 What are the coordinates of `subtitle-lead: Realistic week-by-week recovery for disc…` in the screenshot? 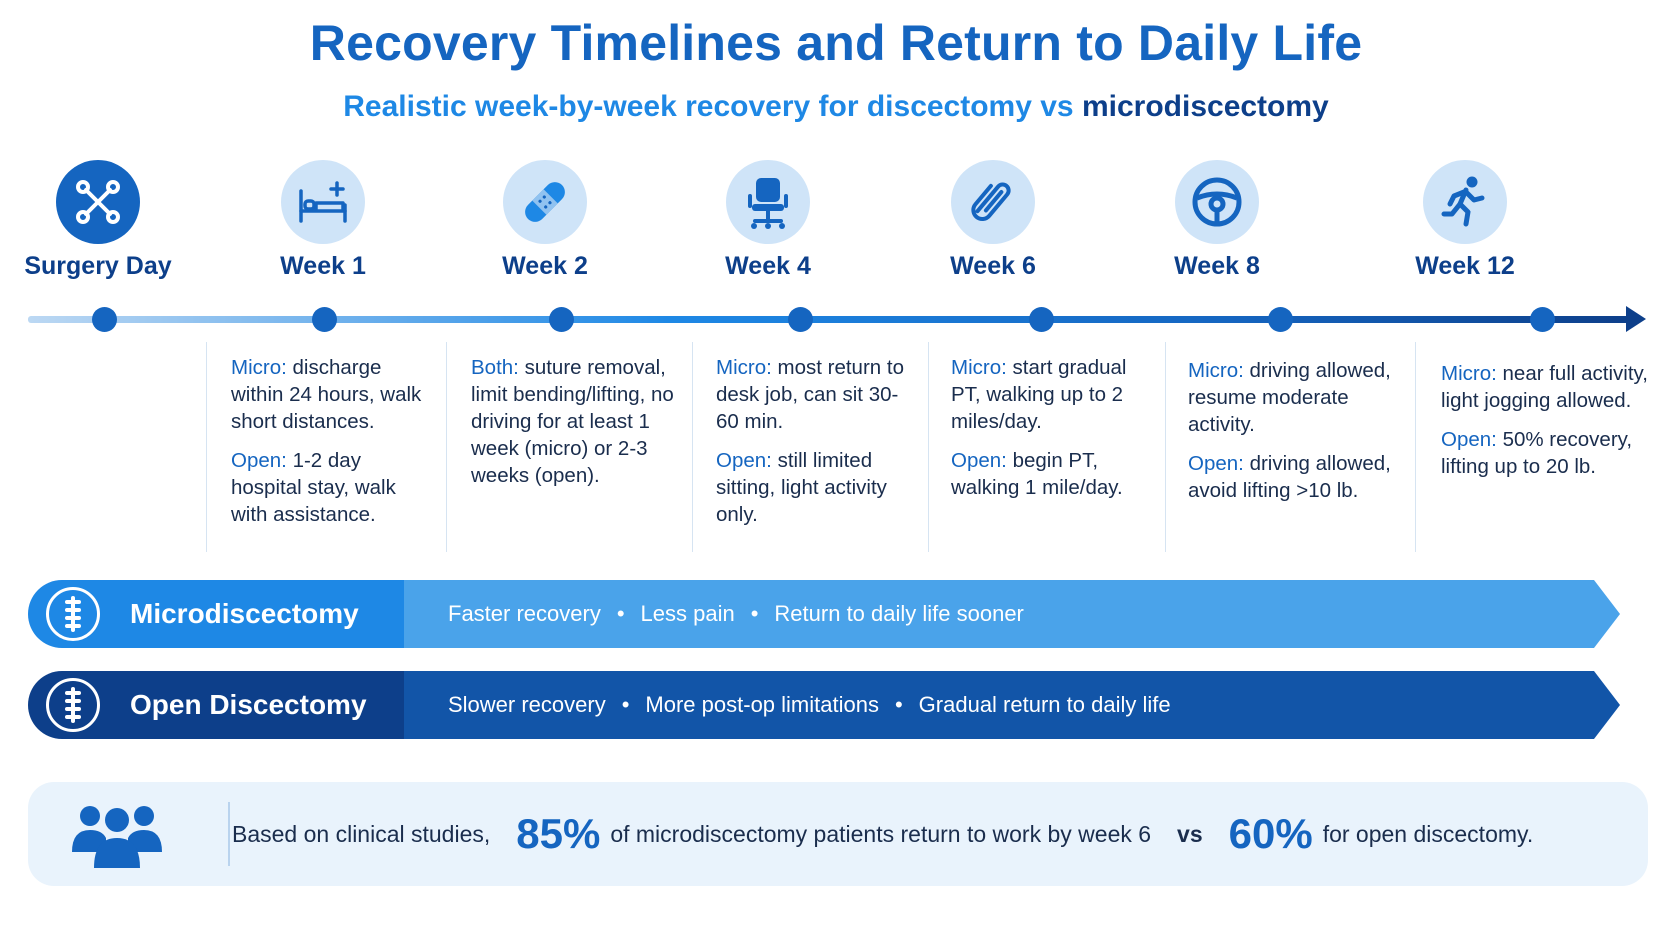 It's located at (708, 106).